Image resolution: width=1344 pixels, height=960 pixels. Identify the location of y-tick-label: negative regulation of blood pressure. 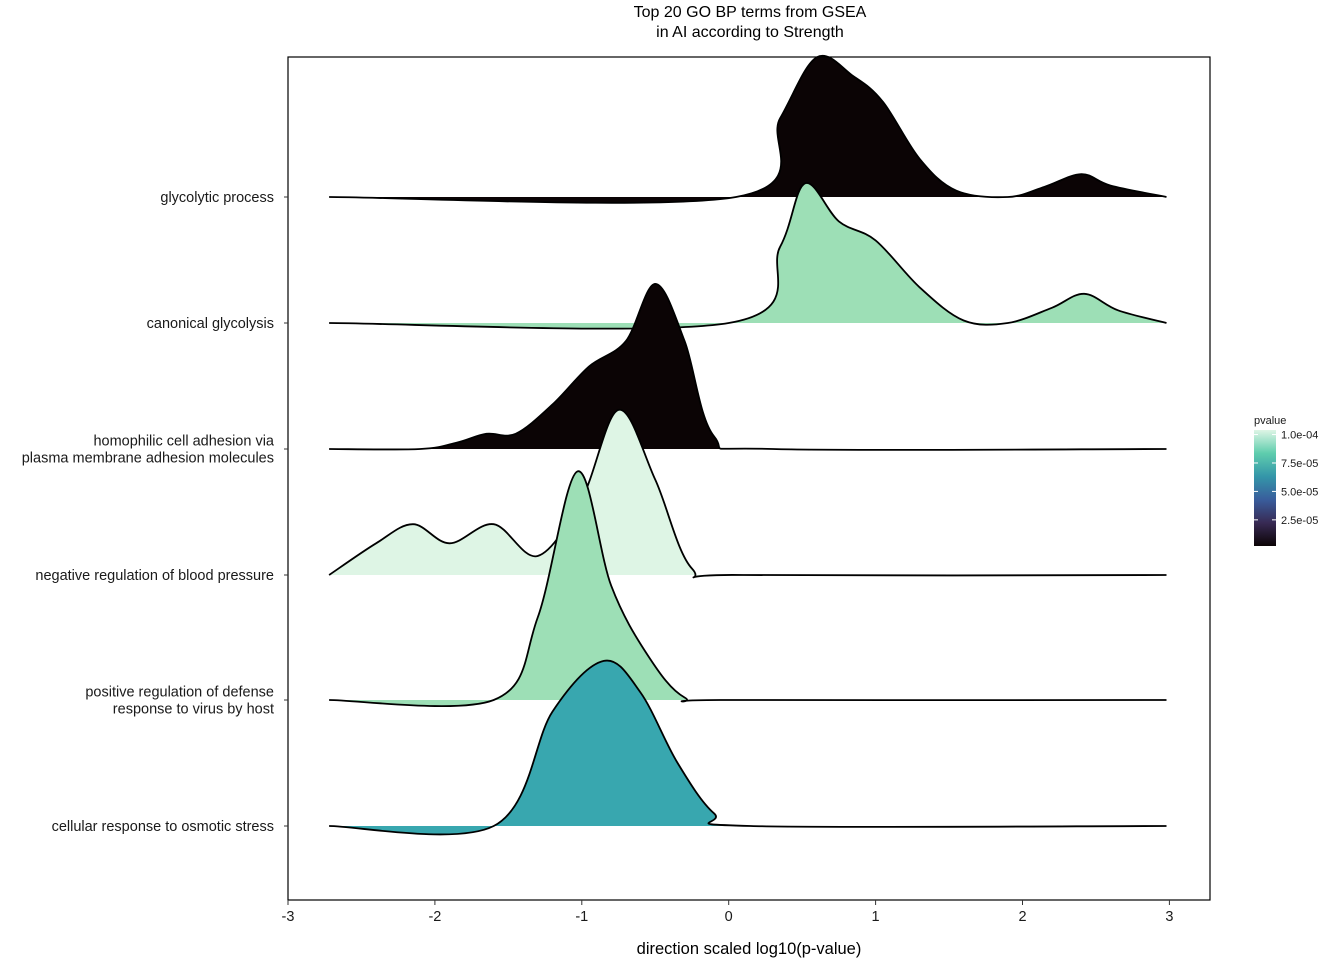
(154, 576).